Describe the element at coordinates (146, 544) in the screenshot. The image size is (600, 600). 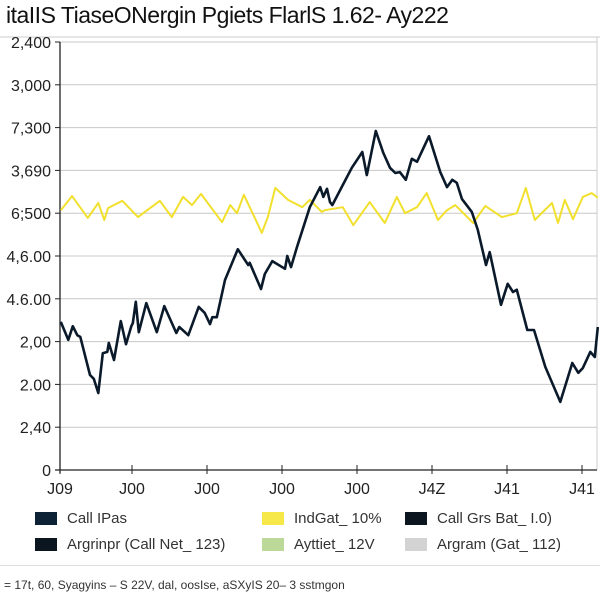
I see `legend-label: Argrinpr (Call Net_ 123)` at that location.